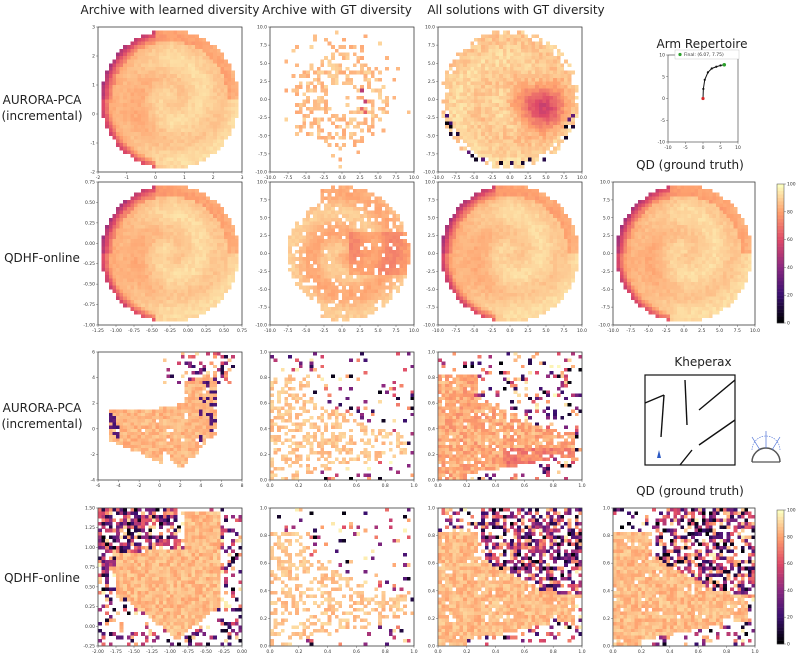 This screenshot has height=661, width=800. What do you see at coordinates (324, 178) in the screenshot?
I see `x-tick-label: -2.5` at bounding box center [324, 178].